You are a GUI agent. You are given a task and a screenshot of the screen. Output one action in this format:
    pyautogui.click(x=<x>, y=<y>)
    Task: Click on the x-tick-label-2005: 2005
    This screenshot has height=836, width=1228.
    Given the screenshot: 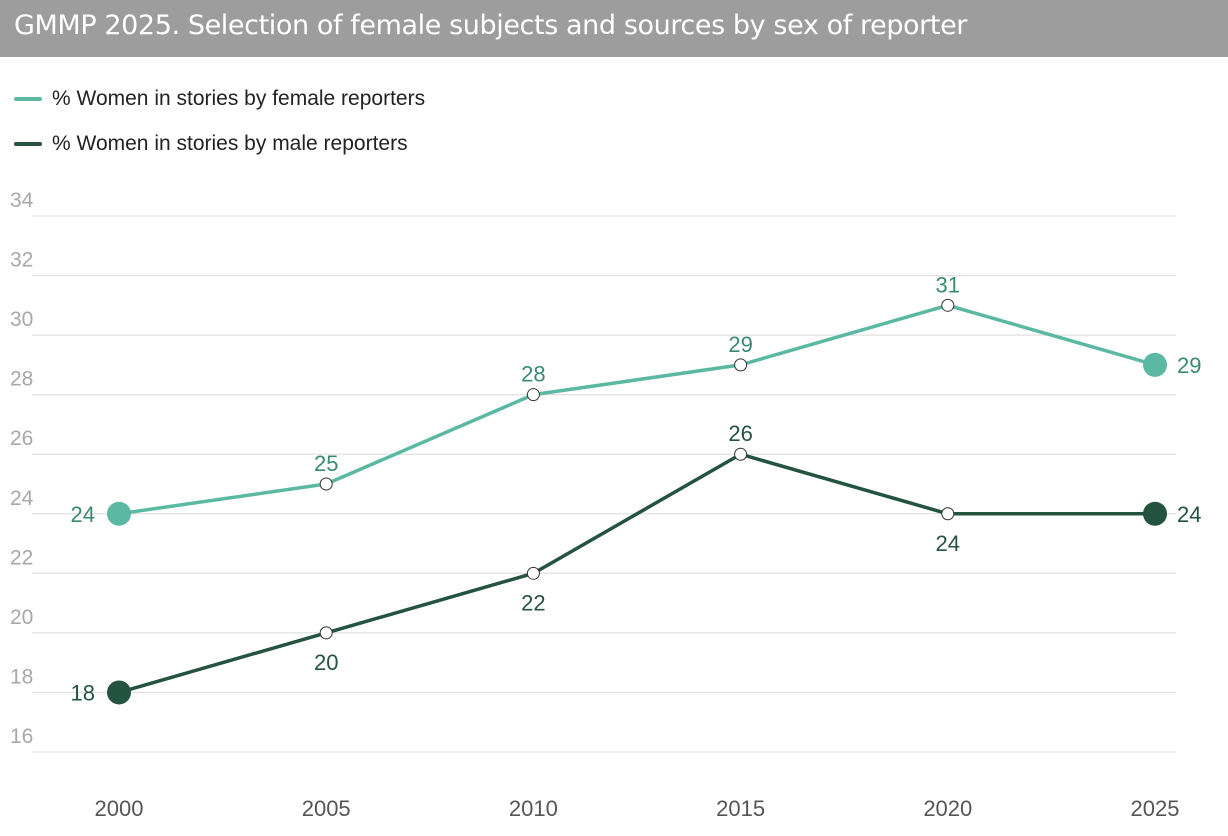 What is the action you would take?
    pyautogui.click(x=326, y=808)
    